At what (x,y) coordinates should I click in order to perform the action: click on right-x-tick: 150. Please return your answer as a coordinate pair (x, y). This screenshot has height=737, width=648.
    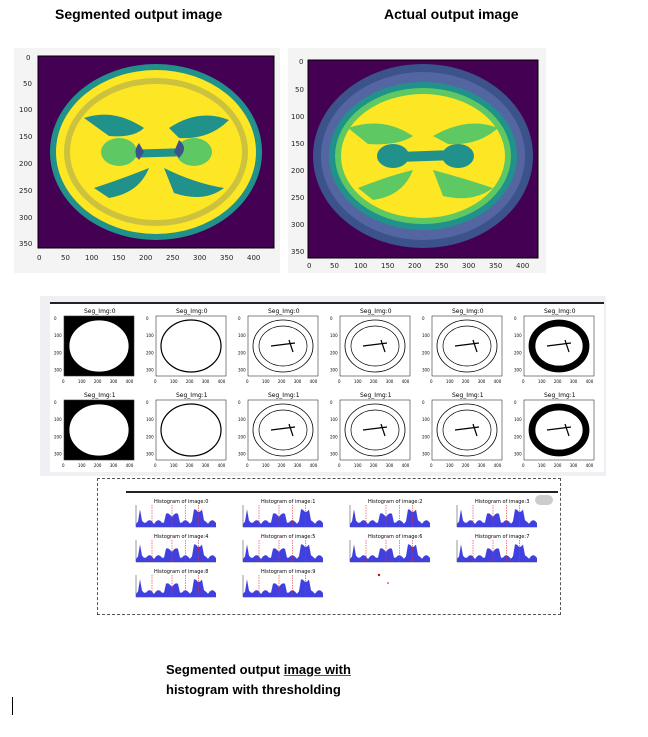
    Looking at the image, I should click on (388, 266).